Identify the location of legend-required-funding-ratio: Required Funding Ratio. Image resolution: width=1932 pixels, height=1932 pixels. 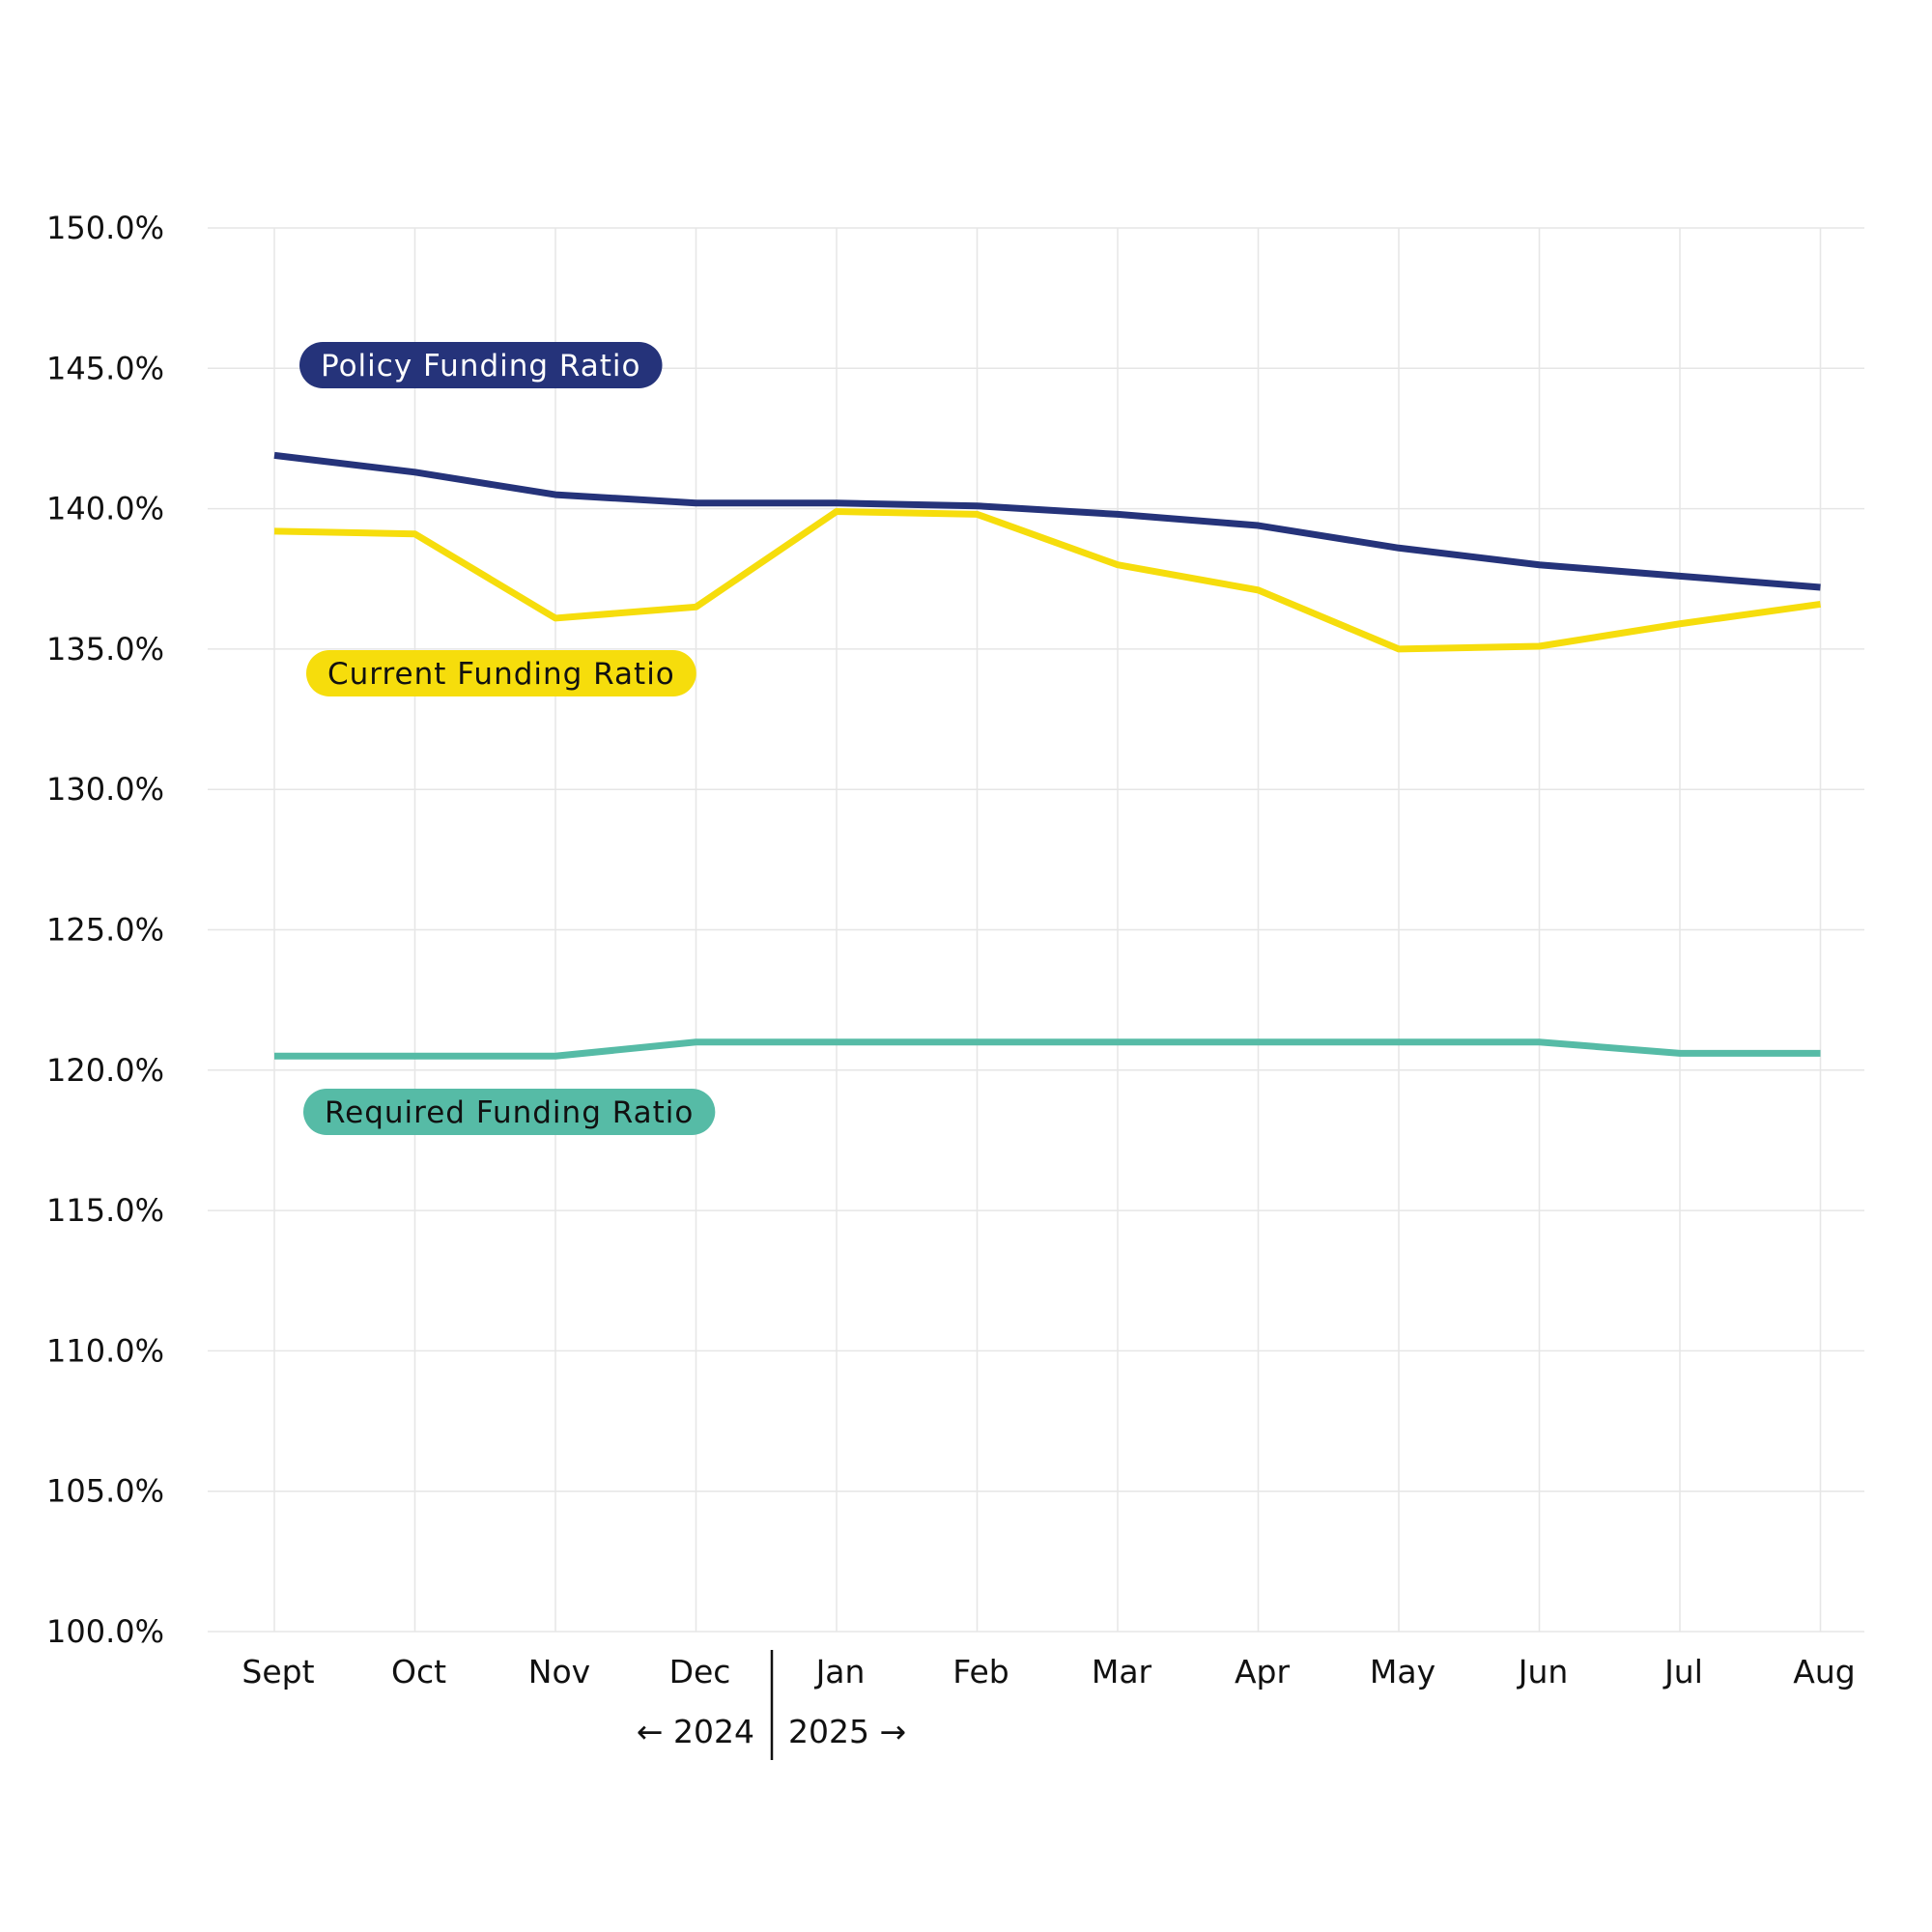
(510, 1112).